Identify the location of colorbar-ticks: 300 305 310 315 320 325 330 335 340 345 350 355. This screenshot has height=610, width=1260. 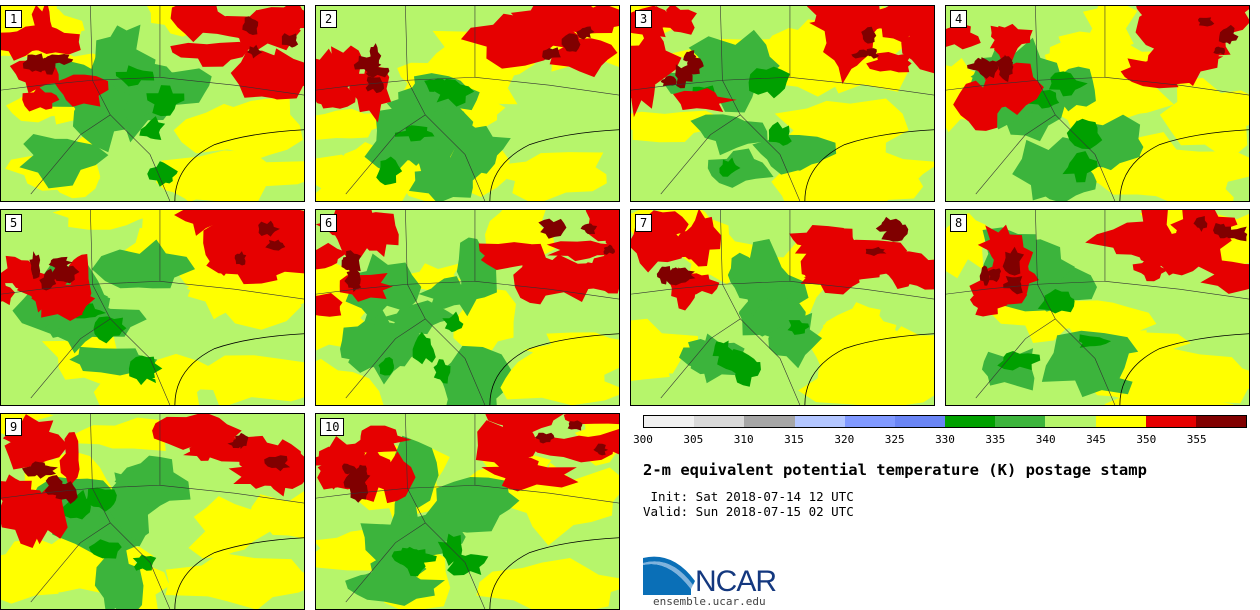
(940, 440).